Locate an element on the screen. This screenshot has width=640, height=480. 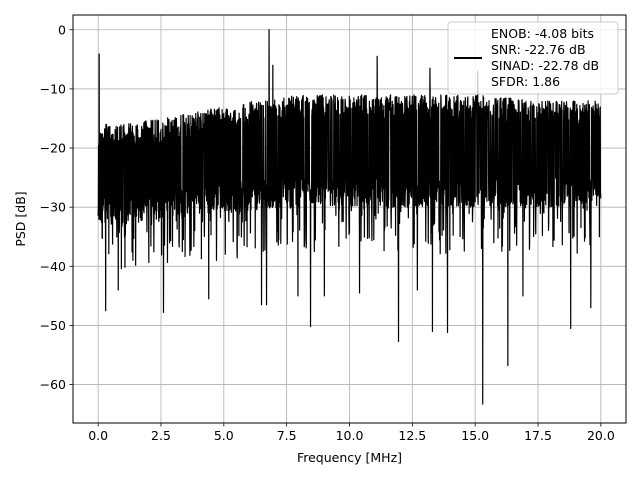
x-tick-label: 2.5 is located at coordinates (161, 435).